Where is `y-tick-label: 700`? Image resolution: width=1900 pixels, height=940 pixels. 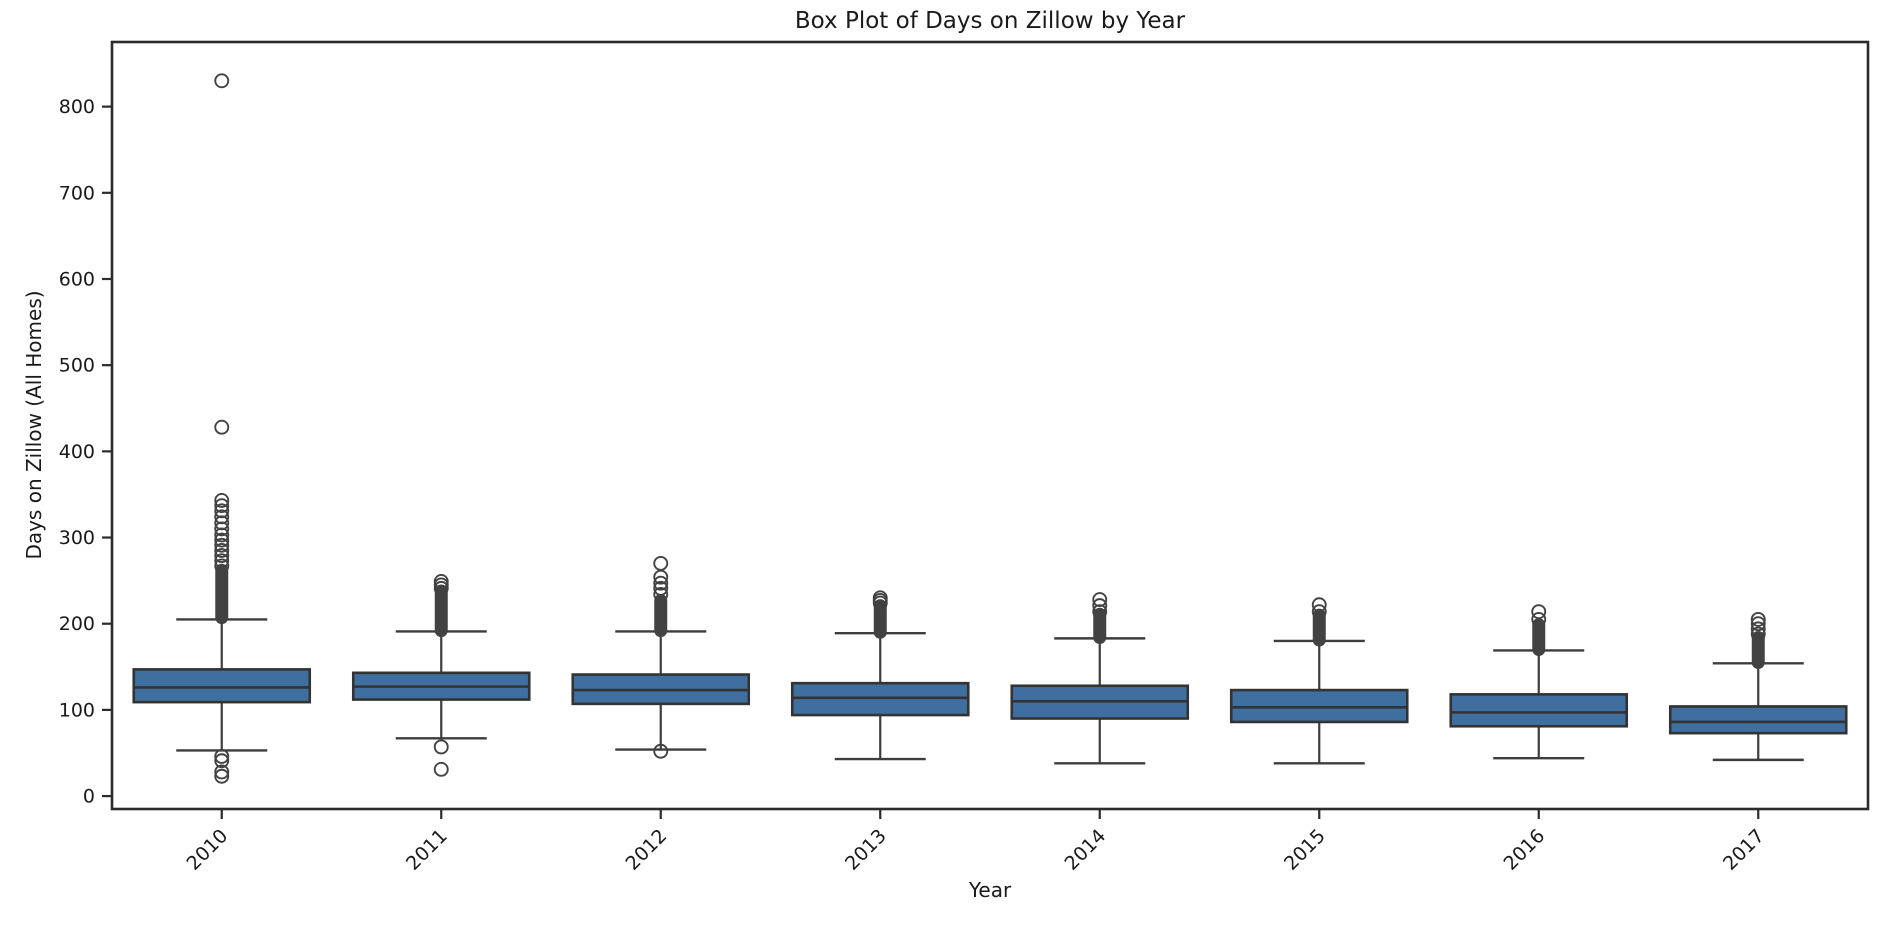 y-tick-label: 700 is located at coordinates (77, 193).